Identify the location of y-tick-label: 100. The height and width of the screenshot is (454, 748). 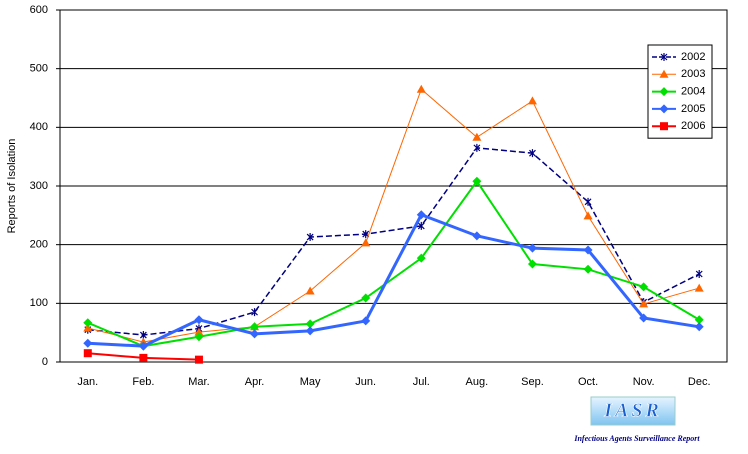
(39, 303).